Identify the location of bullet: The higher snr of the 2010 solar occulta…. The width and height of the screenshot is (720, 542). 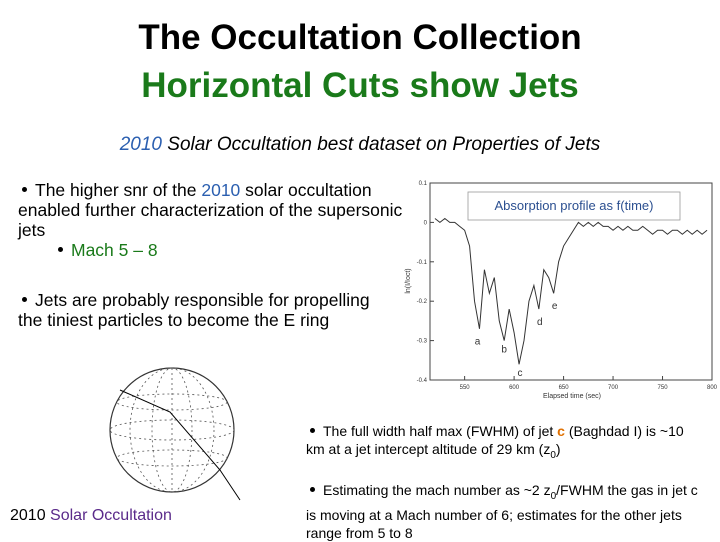
(213, 220).